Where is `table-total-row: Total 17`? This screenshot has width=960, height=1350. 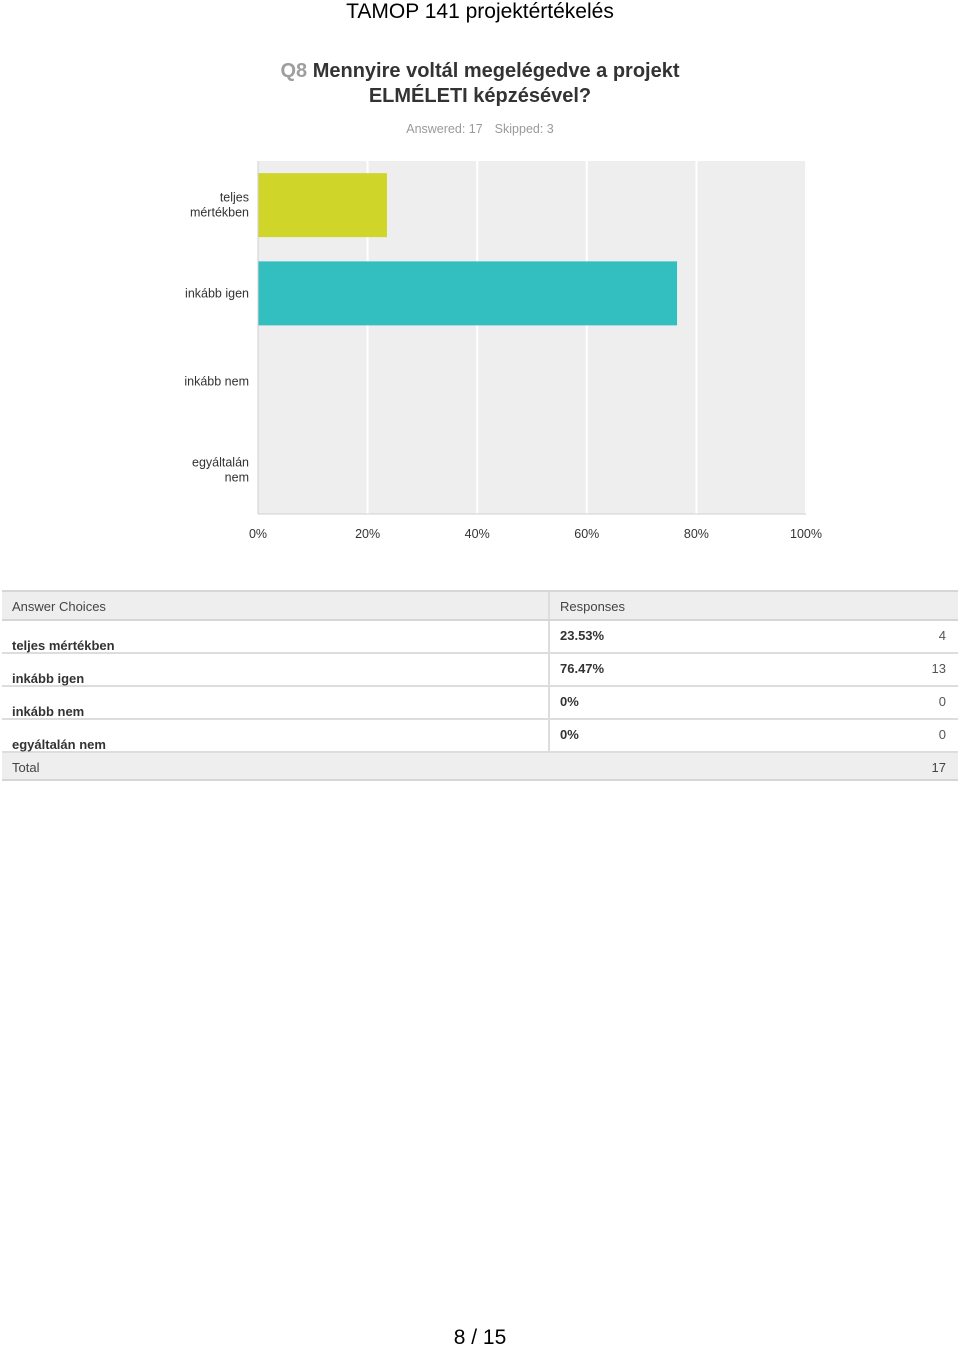 table-total-row: Total 17 is located at coordinates (480, 767).